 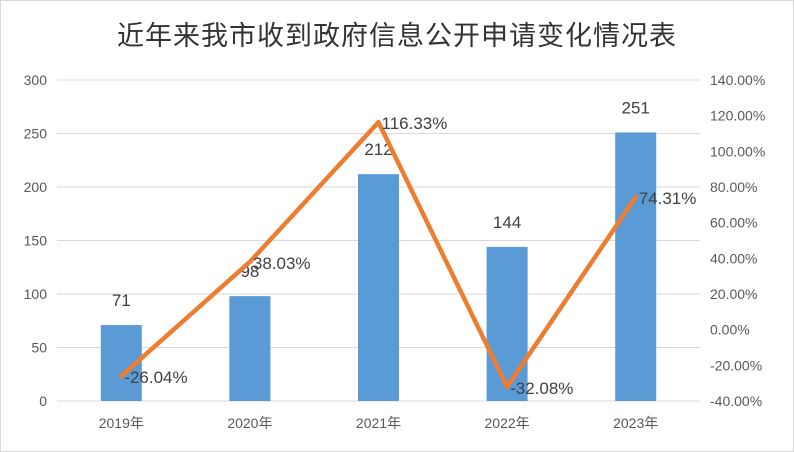 I want to click on y-right-tick-label: 20.00%, so click(x=733, y=294).